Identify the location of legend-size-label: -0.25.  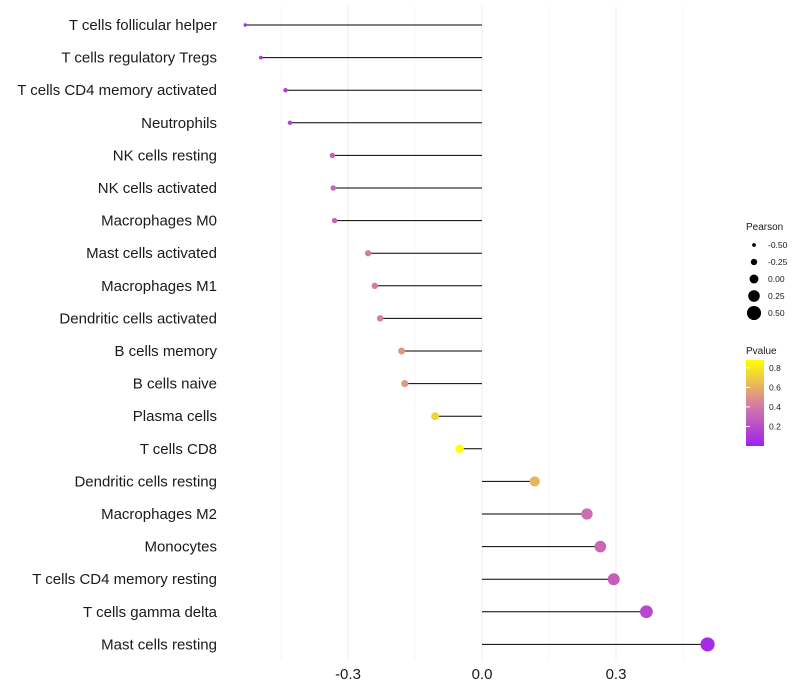
(778, 262).